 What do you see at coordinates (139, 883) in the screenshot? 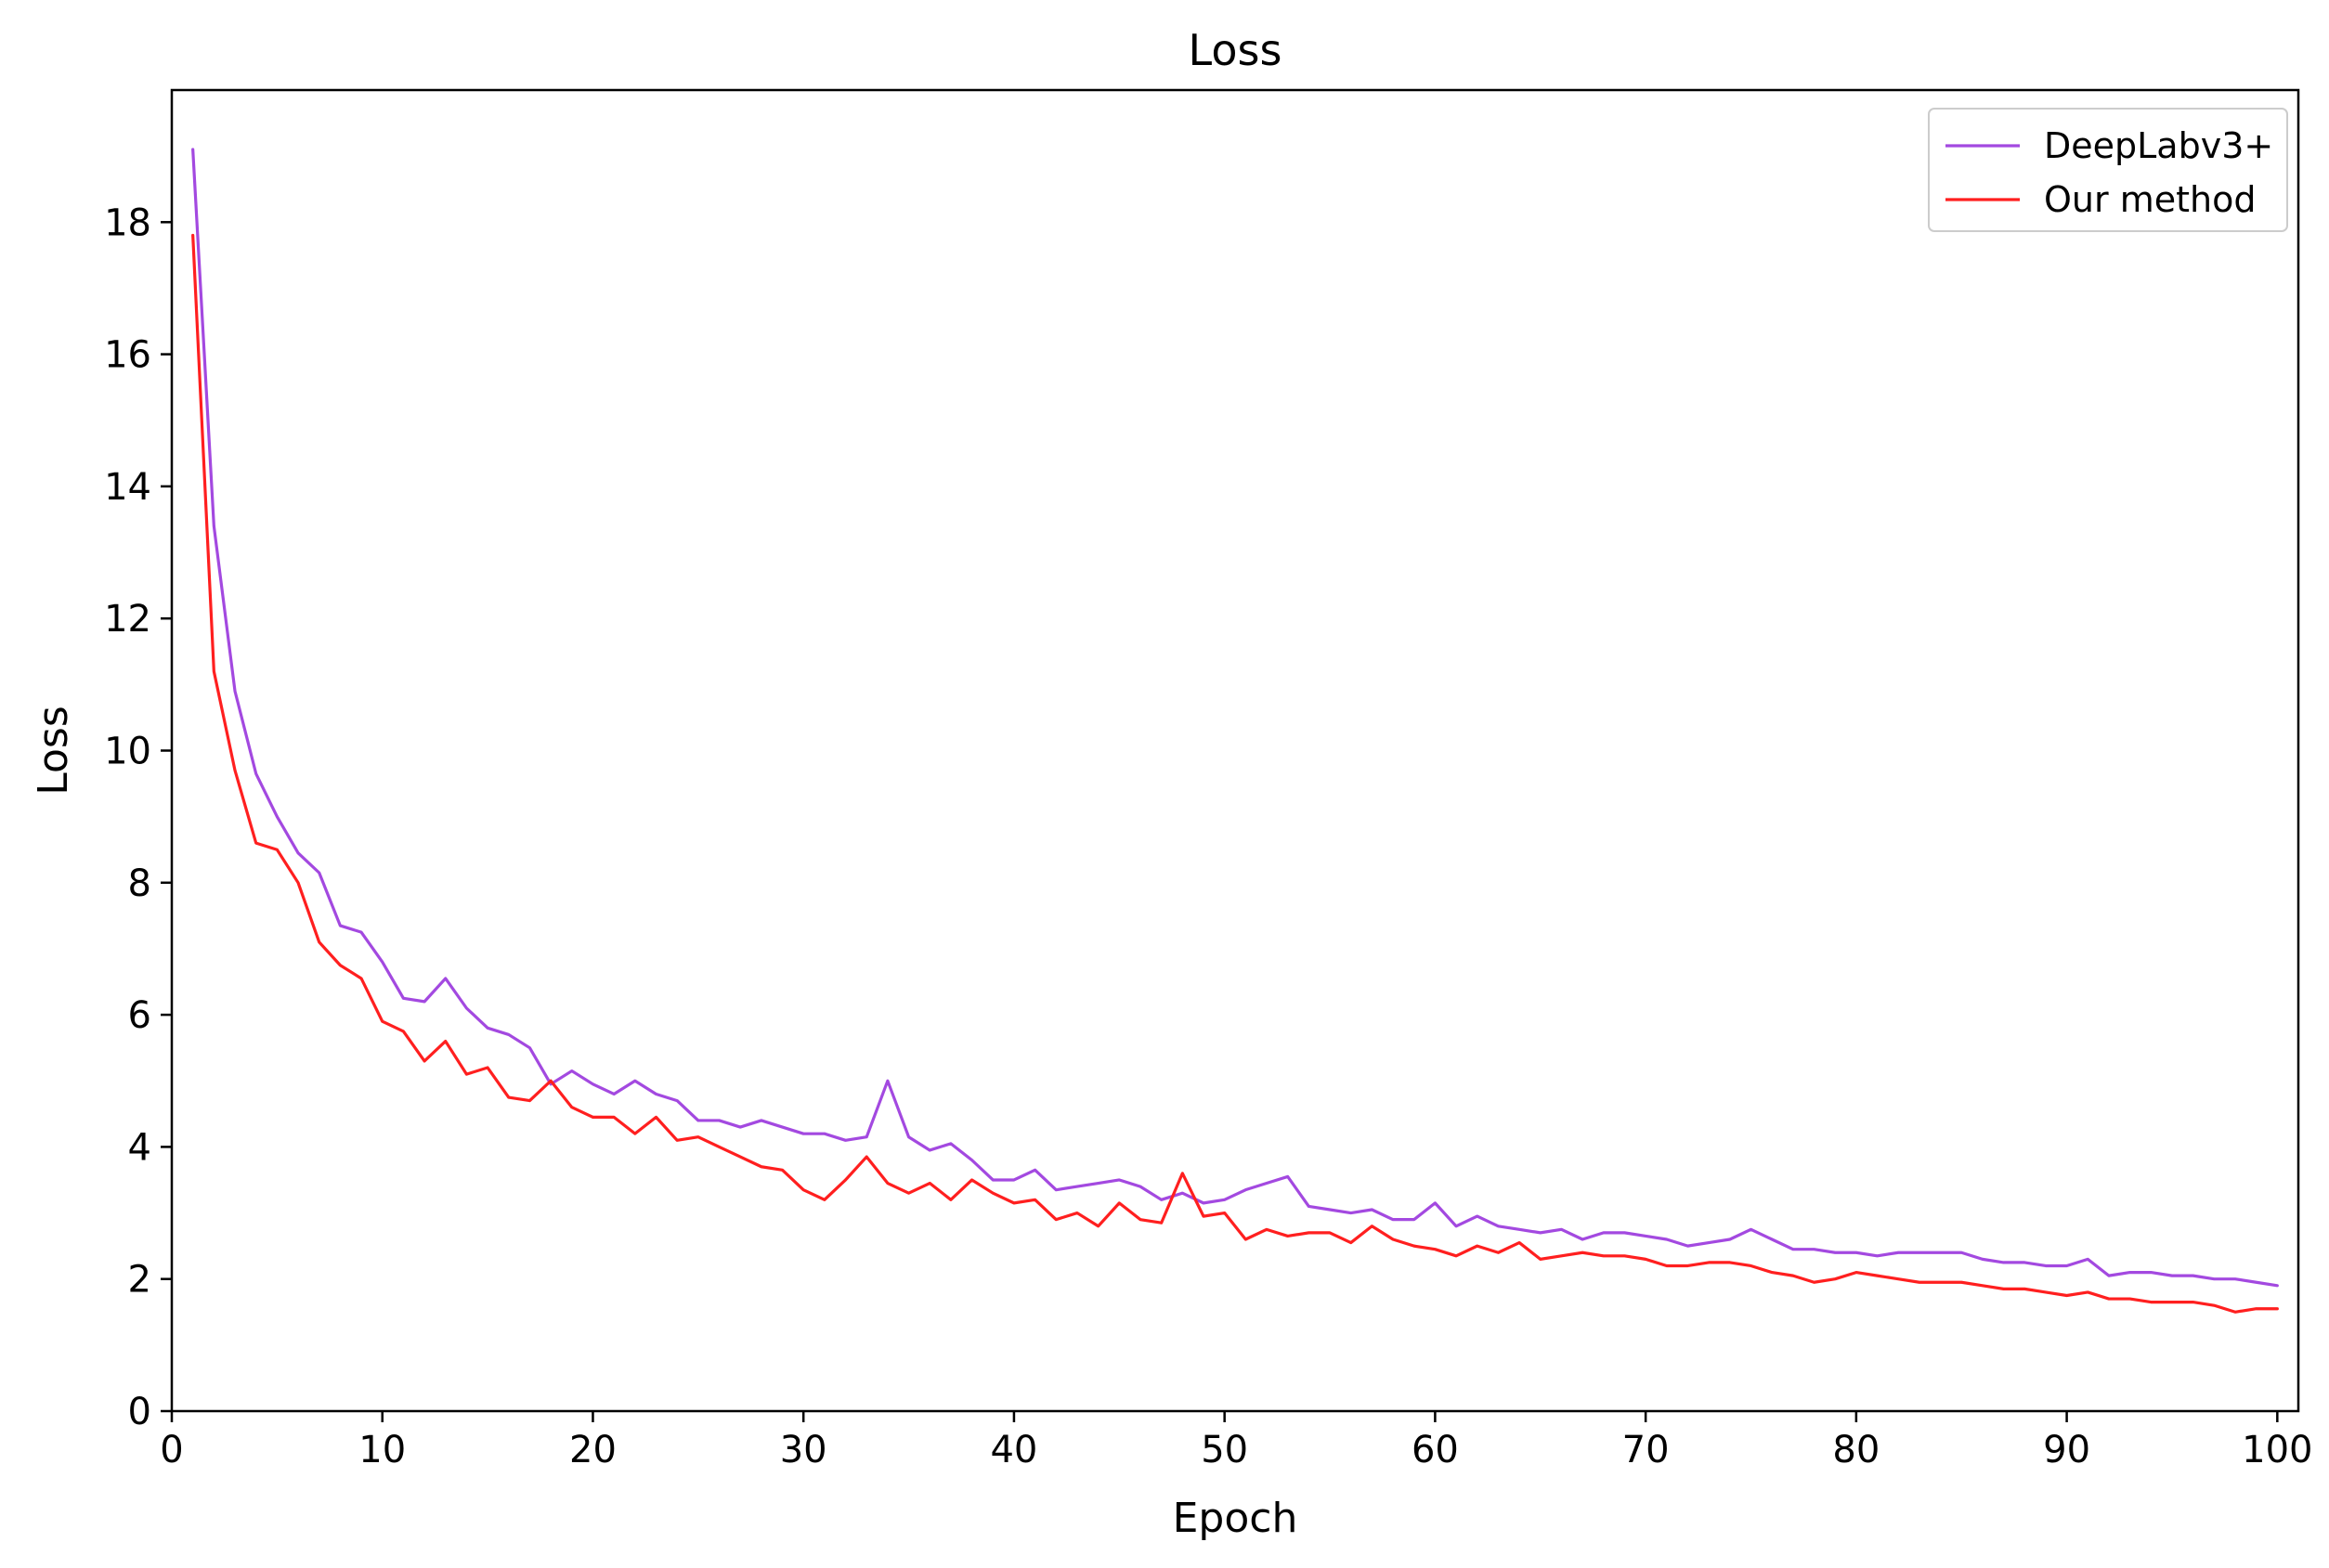
I see `y-tick-label: 8` at bounding box center [139, 883].